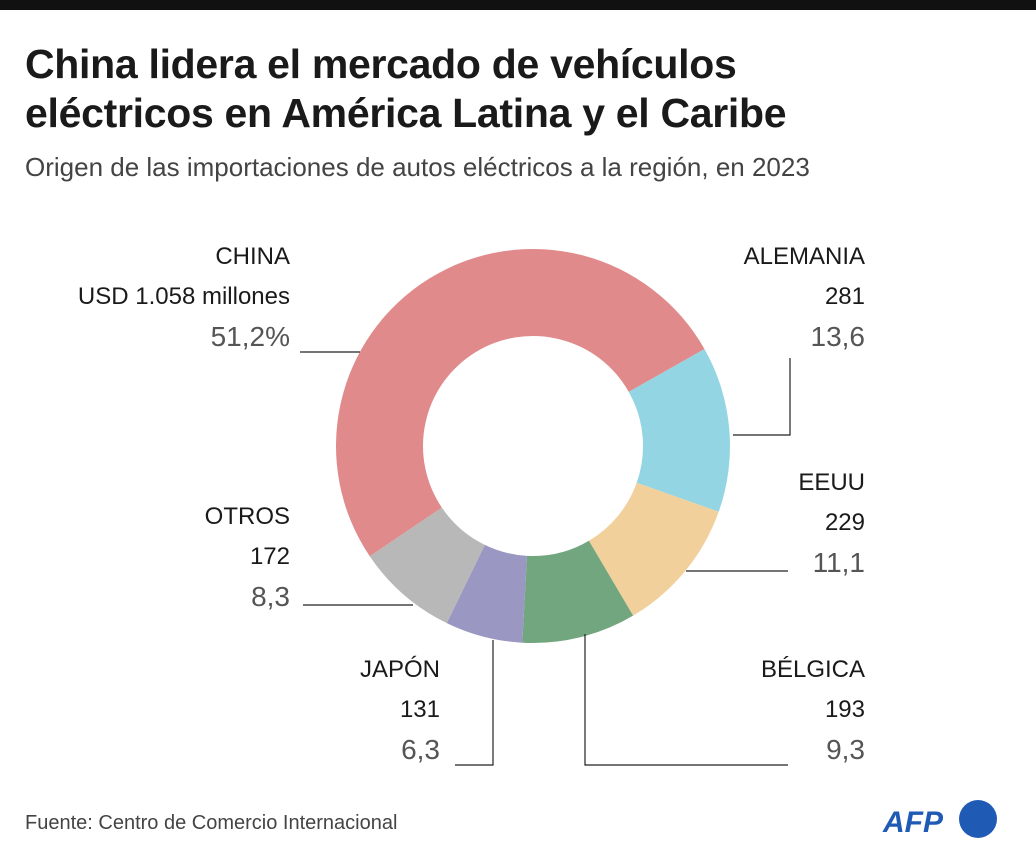 The image size is (1036, 856). What do you see at coordinates (578, 591) in the screenshot?
I see `slice-bélgica` at bounding box center [578, 591].